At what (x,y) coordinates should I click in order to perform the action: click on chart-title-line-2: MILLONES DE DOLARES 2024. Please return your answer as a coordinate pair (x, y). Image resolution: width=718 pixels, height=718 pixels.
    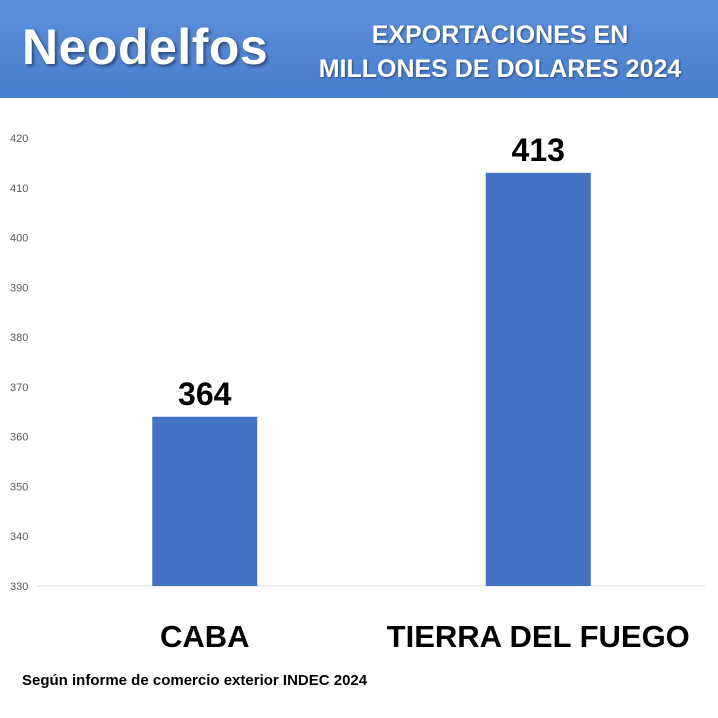
    Looking at the image, I should click on (500, 69).